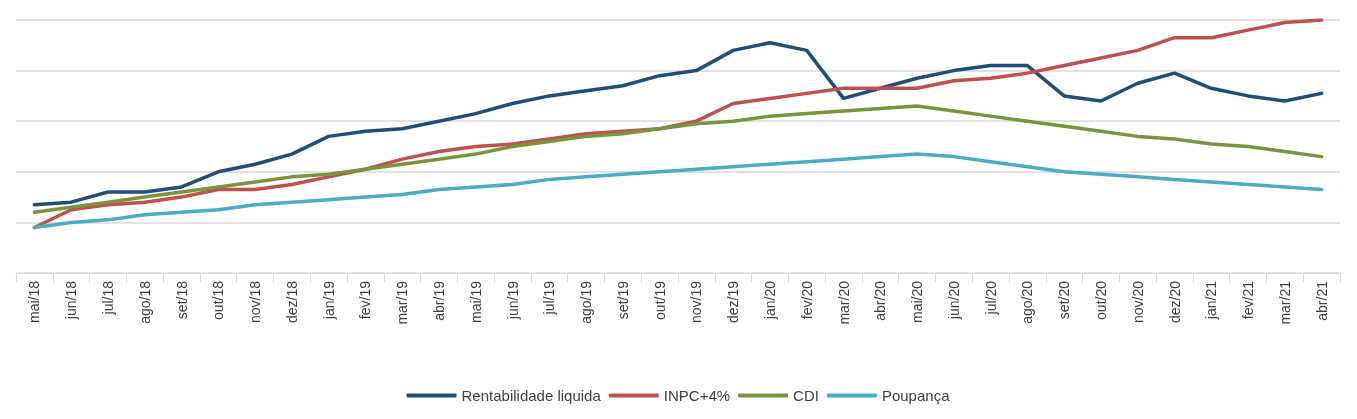 This screenshot has width=1357, height=419. What do you see at coordinates (1248, 300) in the screenshot?
I see `x-tick-label: fev/21` at bounding box center [1248, 300].